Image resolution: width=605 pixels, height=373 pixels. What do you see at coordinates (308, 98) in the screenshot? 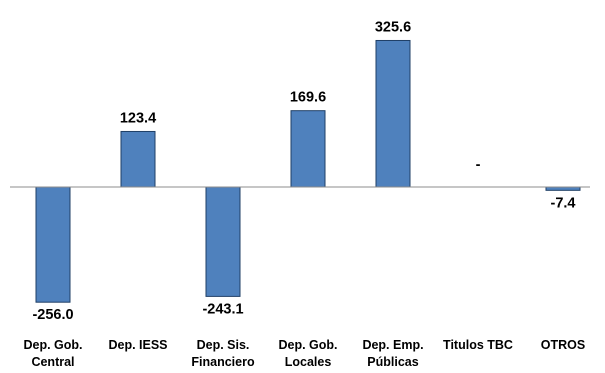
I see `value-label-3: 169.6` at bounding box center [308, 98].